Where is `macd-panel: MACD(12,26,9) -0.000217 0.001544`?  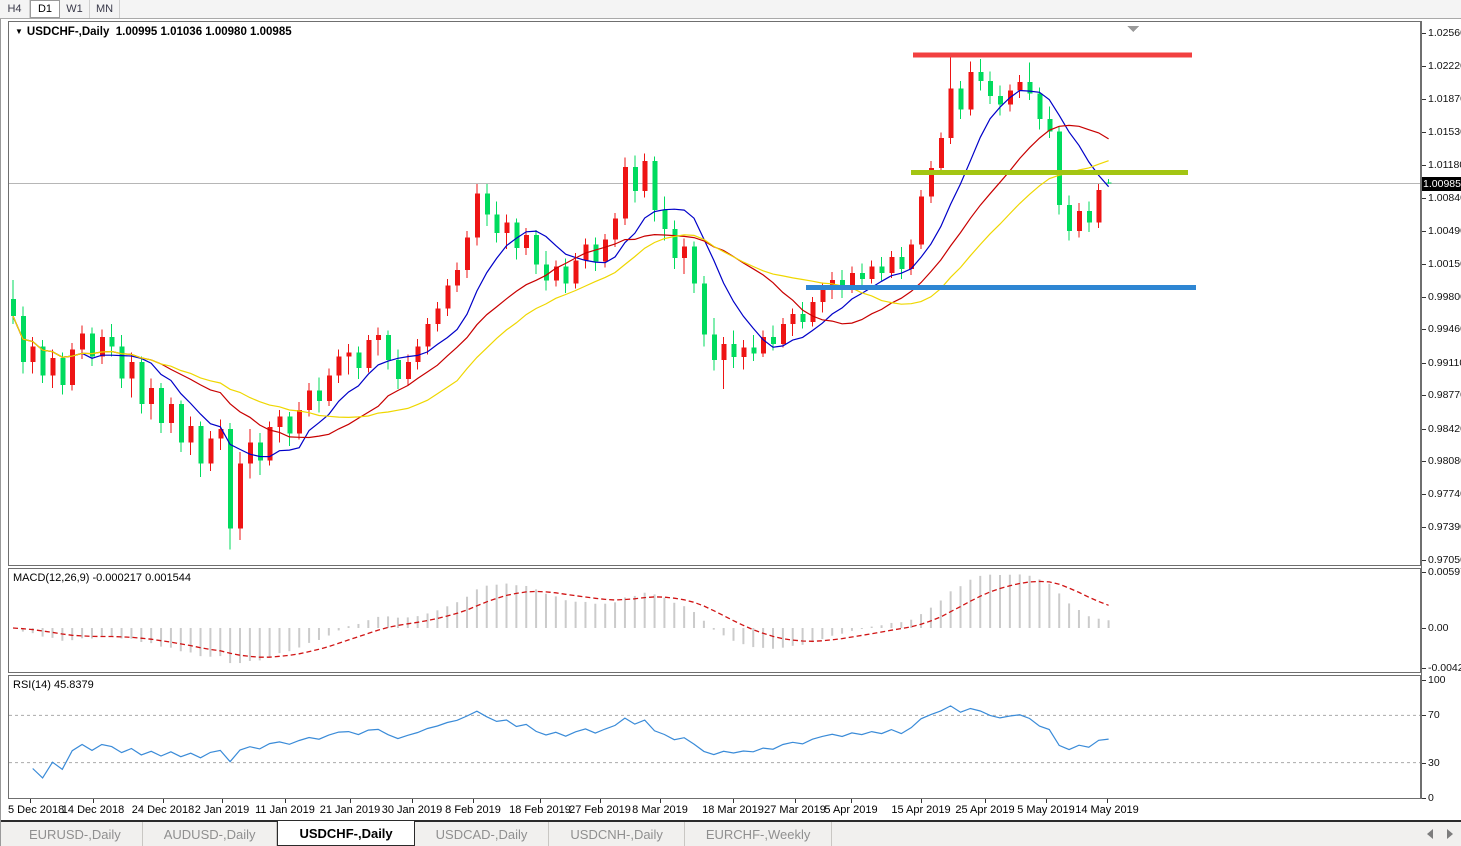 macd-panel: MACD(12,26,9) -0.000217 0.001544 is located at coordinates (714, 620).